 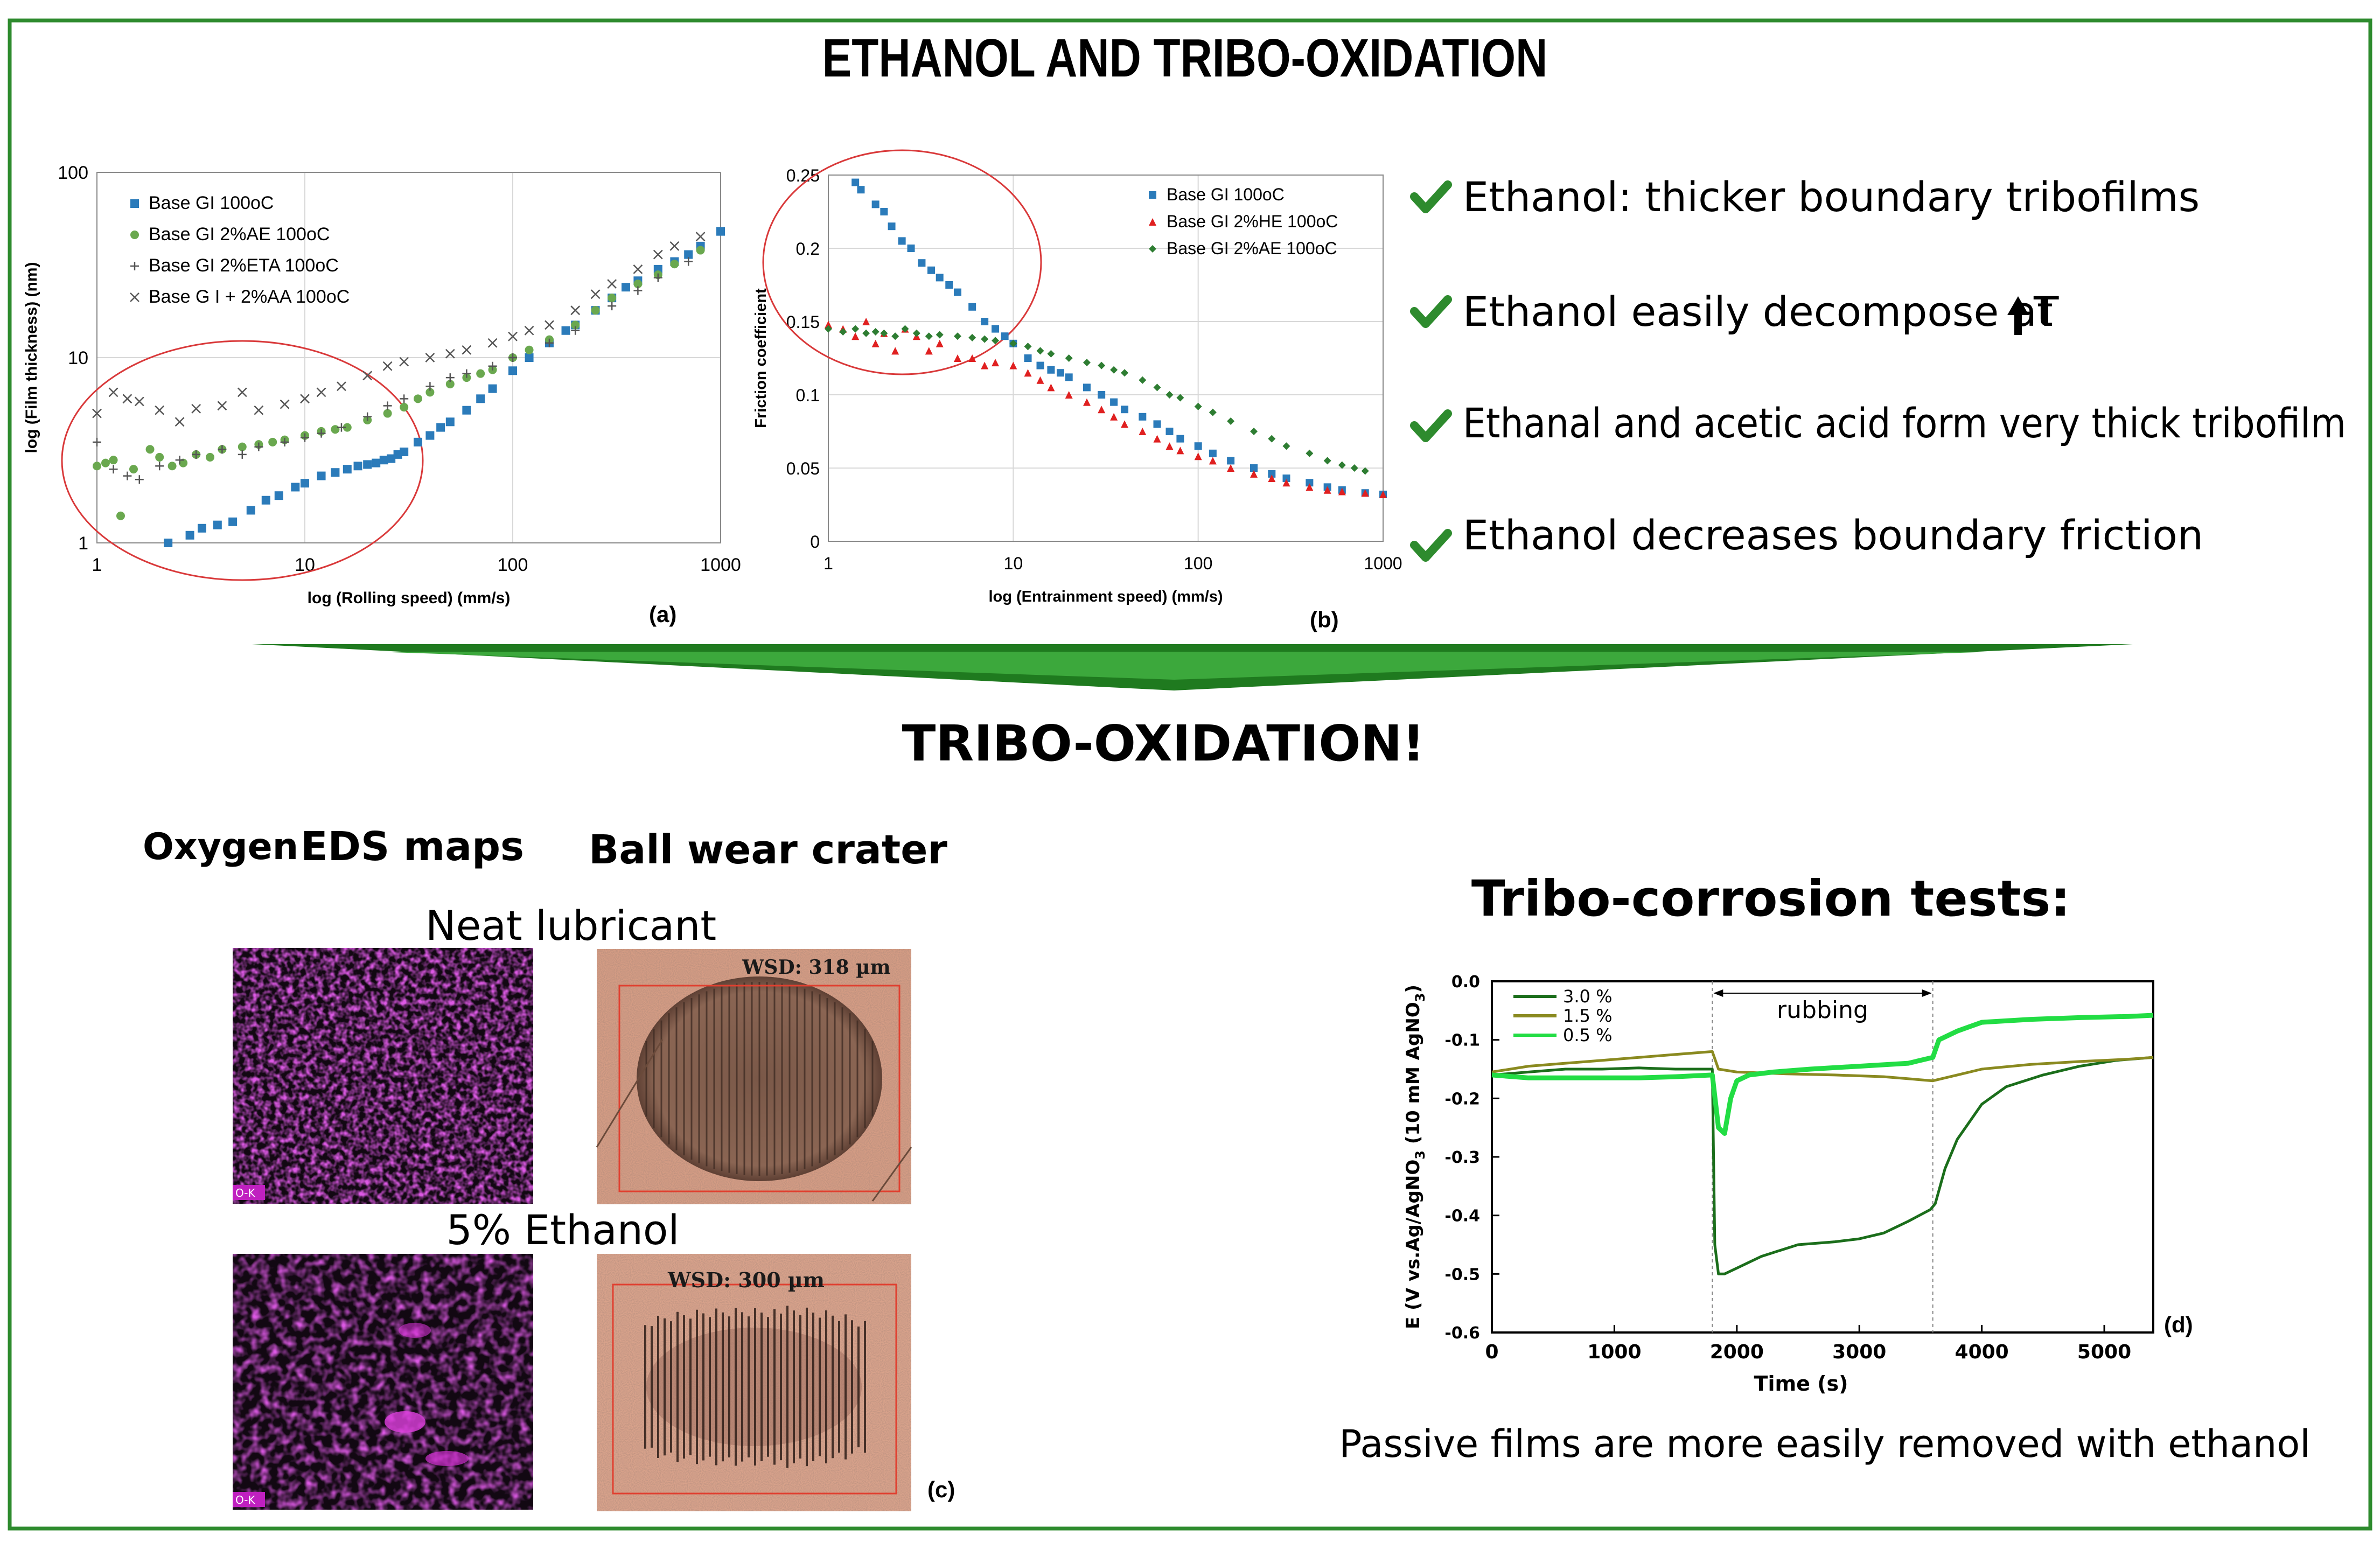 I want to click on bullet-item: Ethanol easily decompose at T, so click(x=1735, y=312).